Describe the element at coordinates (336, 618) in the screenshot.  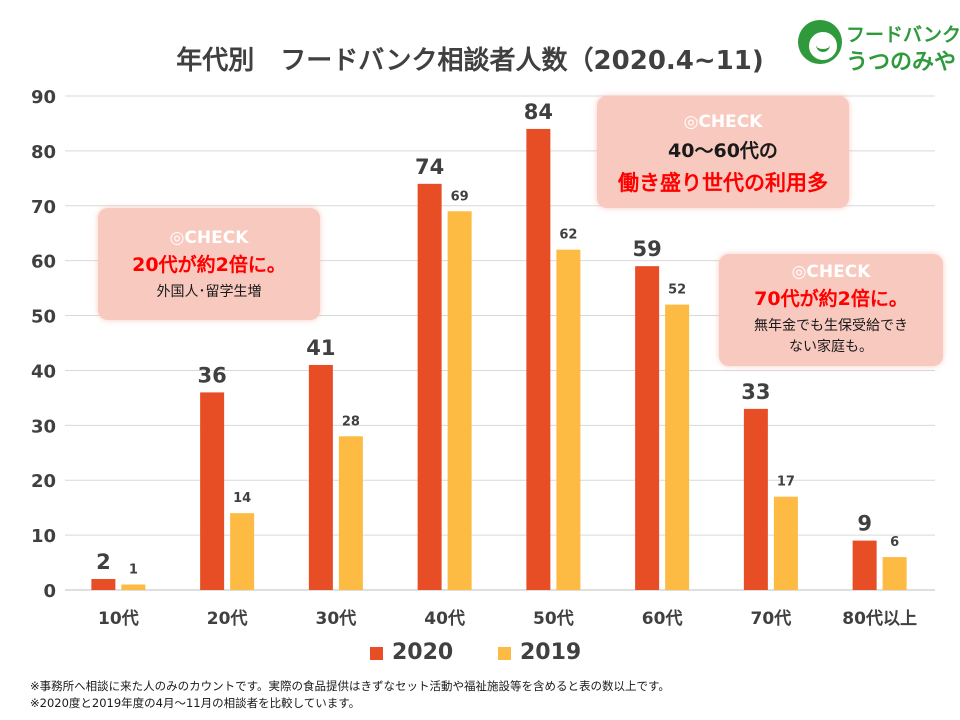
I see `x-tick-label: 30代` at that location.